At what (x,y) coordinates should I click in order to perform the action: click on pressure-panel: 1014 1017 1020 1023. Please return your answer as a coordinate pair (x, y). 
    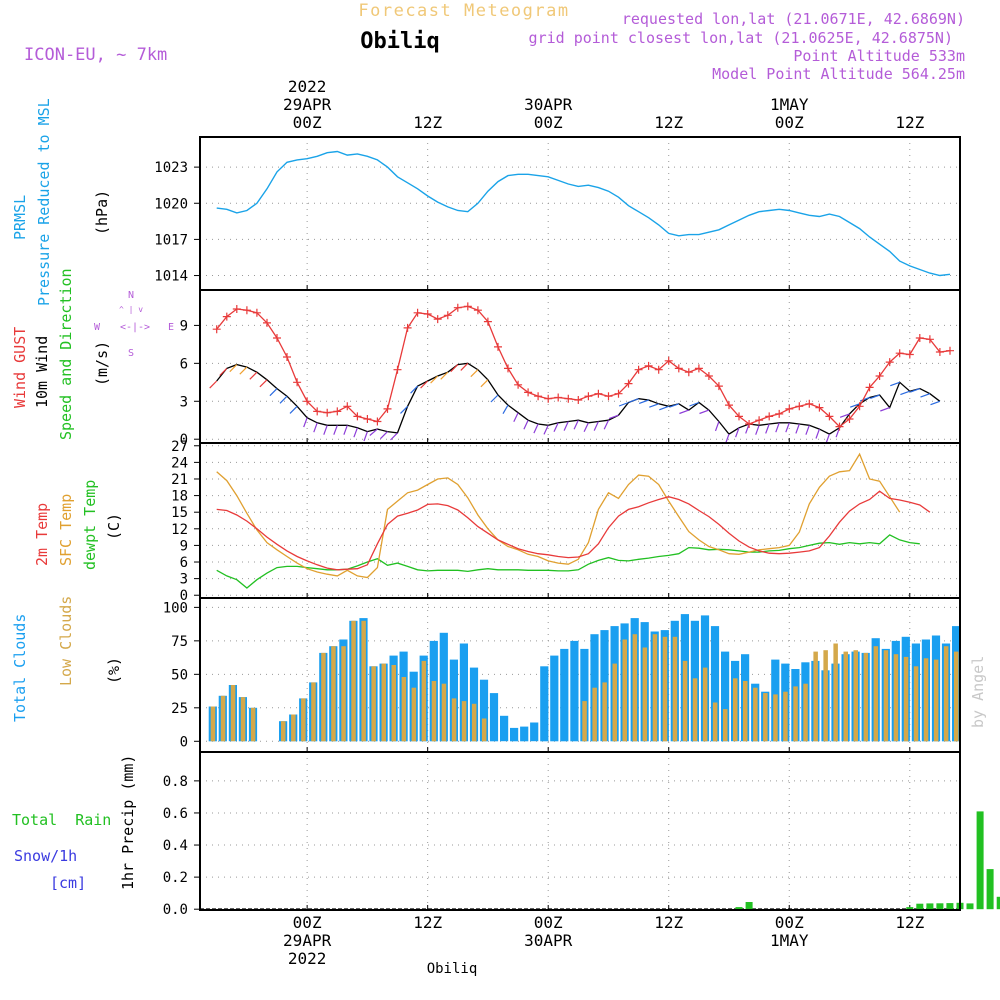
    Looking at the image, I should click on (557, 213).